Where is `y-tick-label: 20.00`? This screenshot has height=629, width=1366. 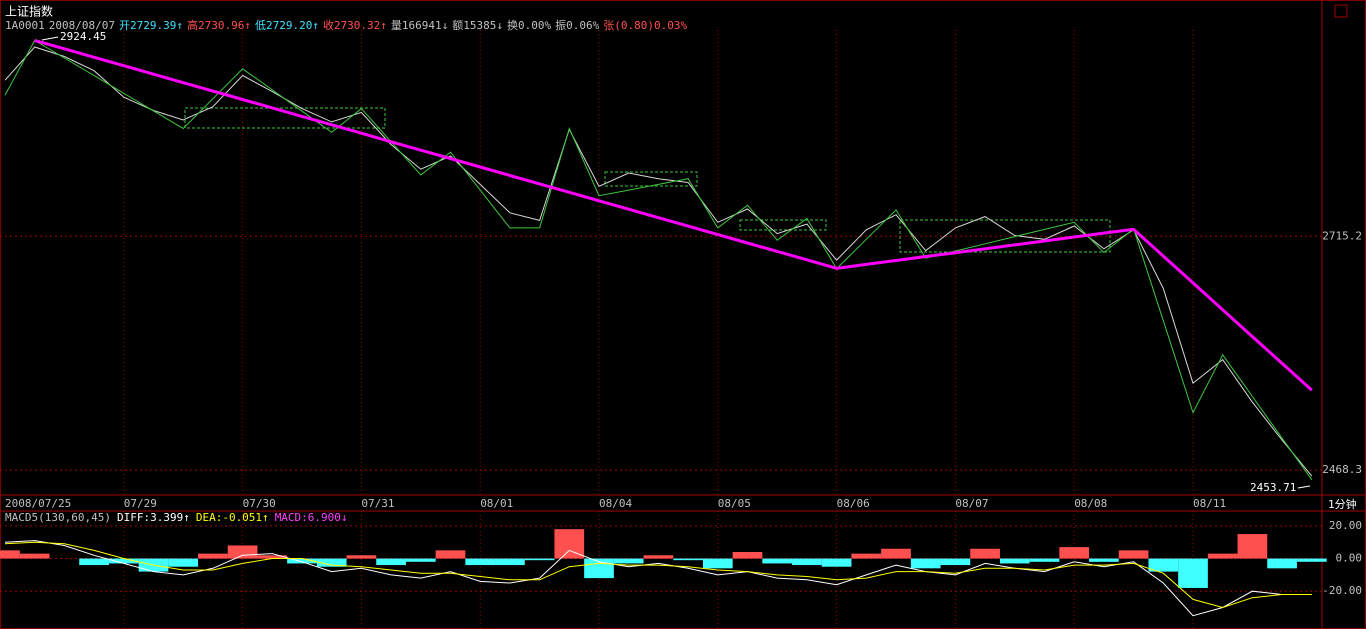
y-tick-label: 20.00 is located at coordinates (1345, 525).